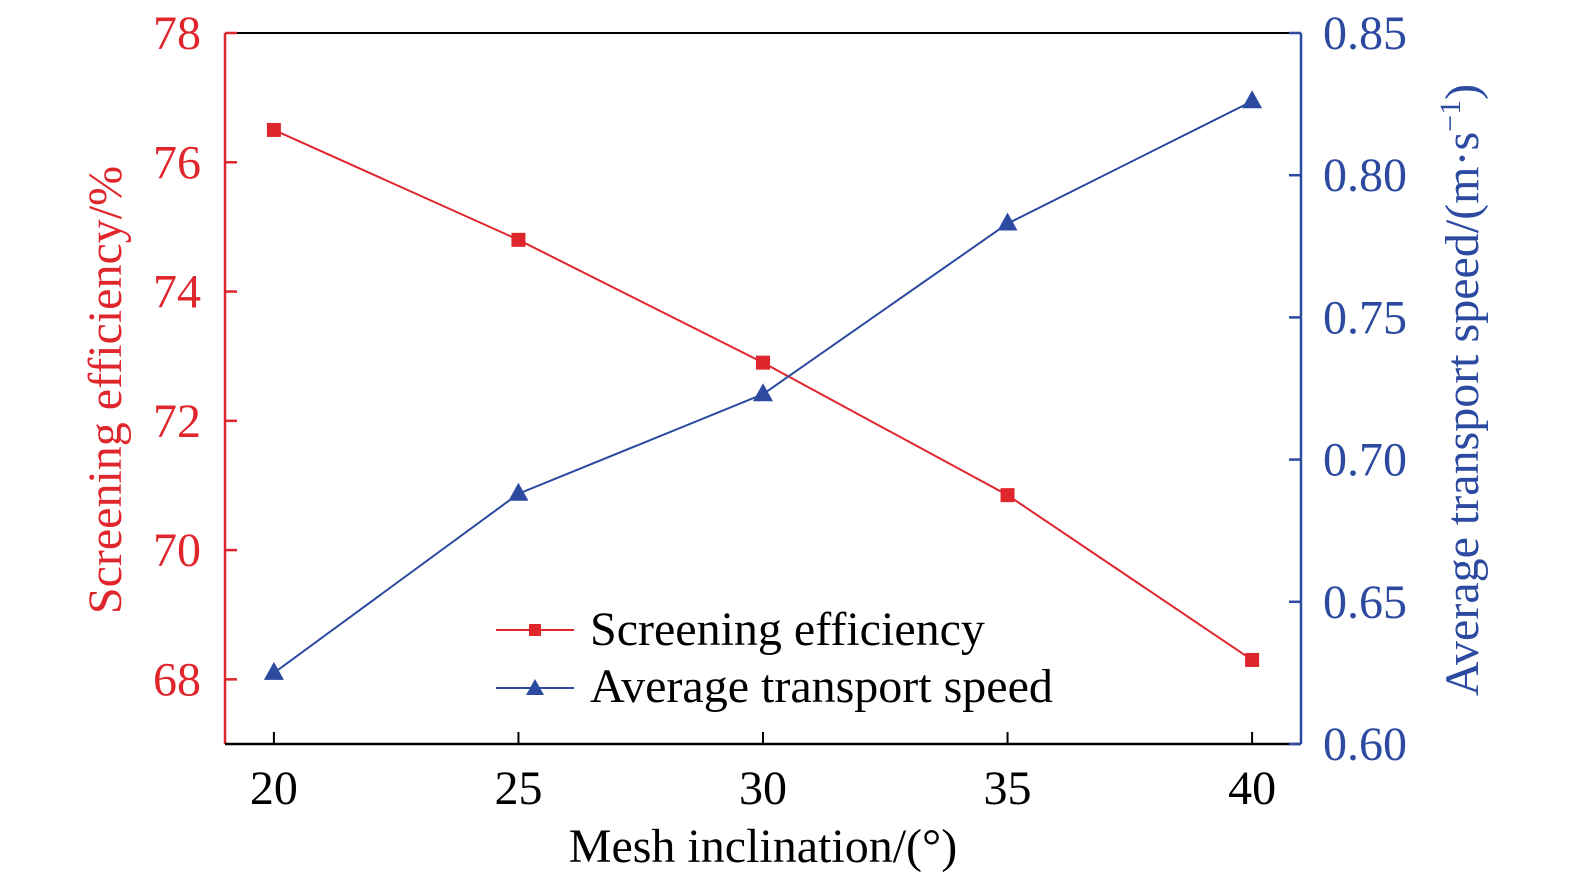 The height and width of the screenshot is (893, 1575). What do you see at coordinates (1365, 602) in the screenshot?
I see `right-tick-label: 0.65` at bounding box center [1365, 602].